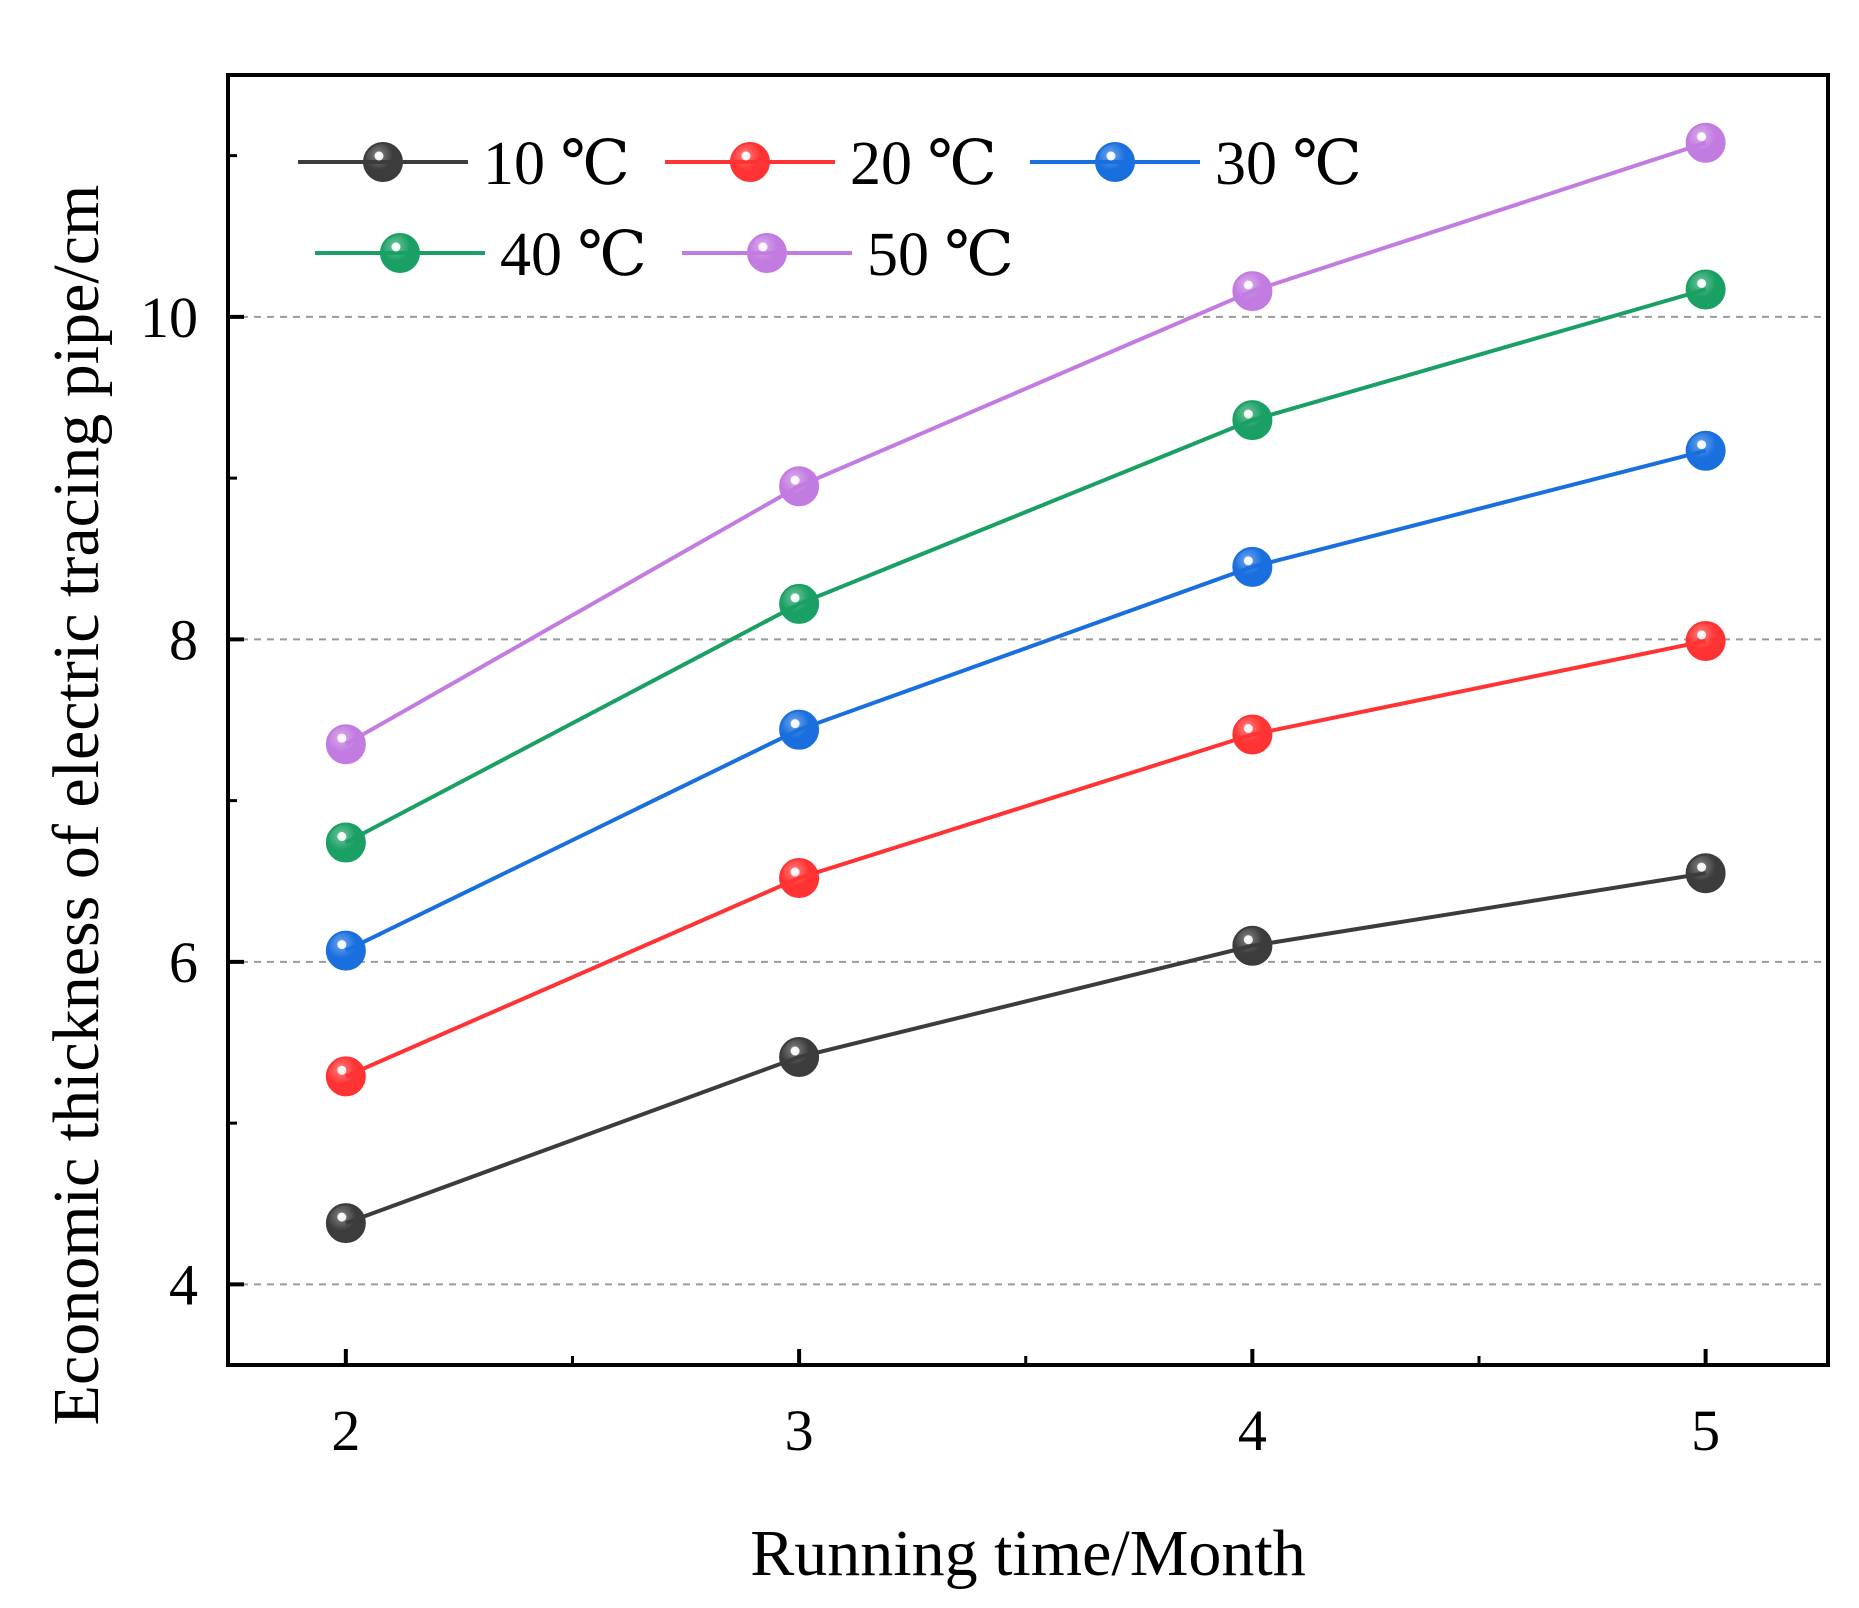  I want to click on legend-label: 40 ℃, so click(573, 255).